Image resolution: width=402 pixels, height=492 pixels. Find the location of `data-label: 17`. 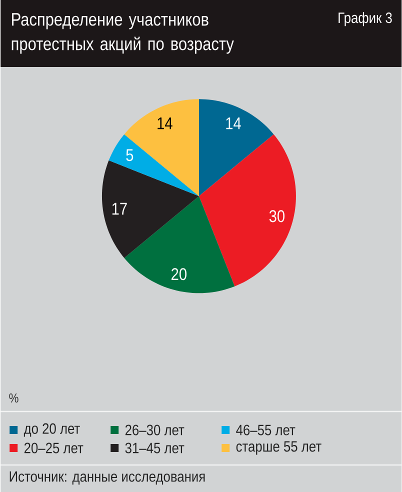

data-label: 17 is located at coordinates (119, 208).